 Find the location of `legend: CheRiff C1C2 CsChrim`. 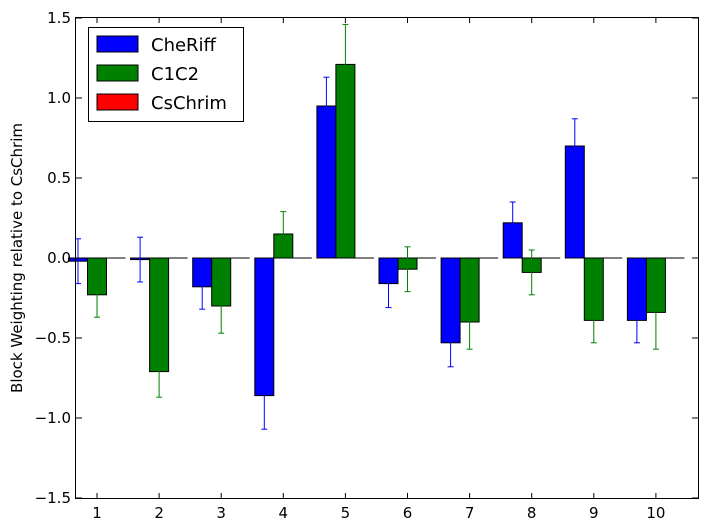

legend: CheRiff C1C2 CsChrim is located at coordinates (166, 74).